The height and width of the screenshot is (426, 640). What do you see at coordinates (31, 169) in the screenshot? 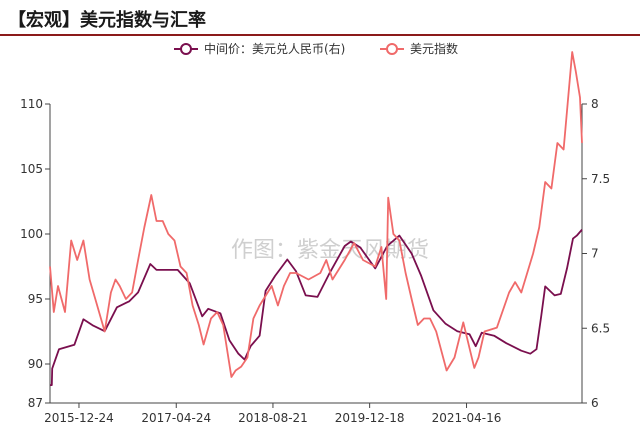
I see `y-left-tick-label: 105` at bounding box center [31, 169].